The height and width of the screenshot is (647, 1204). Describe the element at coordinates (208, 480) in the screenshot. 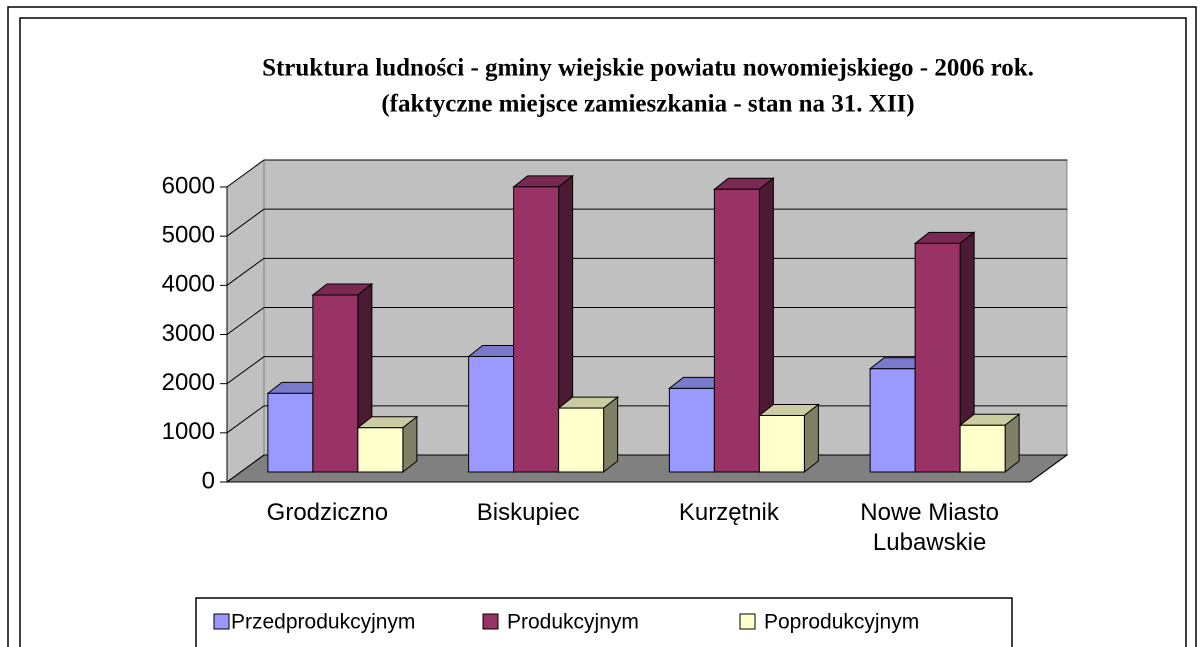

I see `y-tick-label: 0` at that location.